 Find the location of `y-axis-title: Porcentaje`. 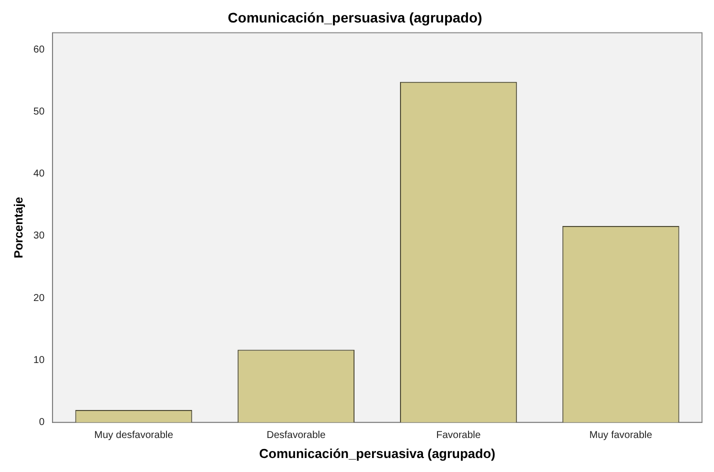

y-axis-title: Porcentaje is located at coordinates (19, 227).